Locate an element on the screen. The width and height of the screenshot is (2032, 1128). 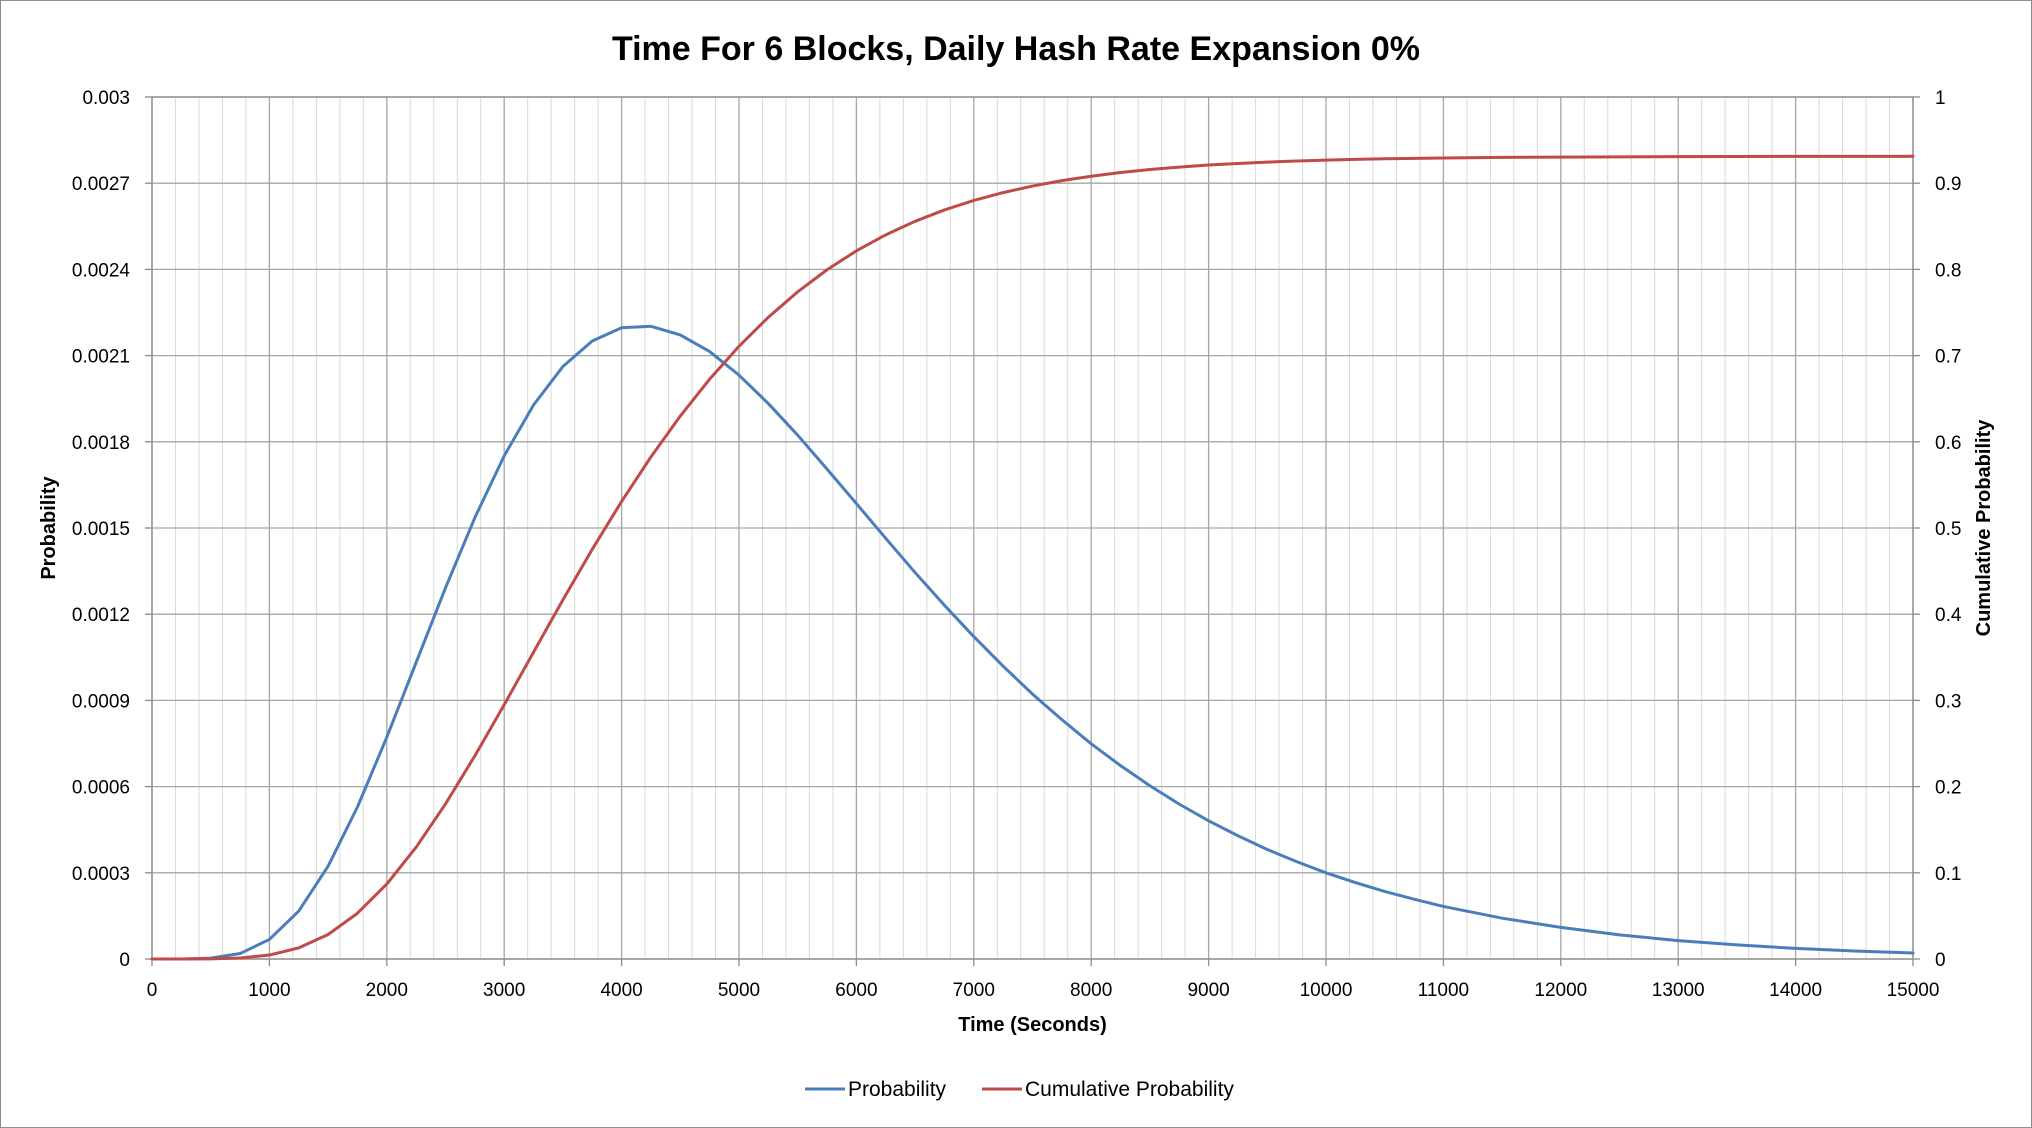
y-tick-label: 0.0021 is located at coordinates (101, 357).